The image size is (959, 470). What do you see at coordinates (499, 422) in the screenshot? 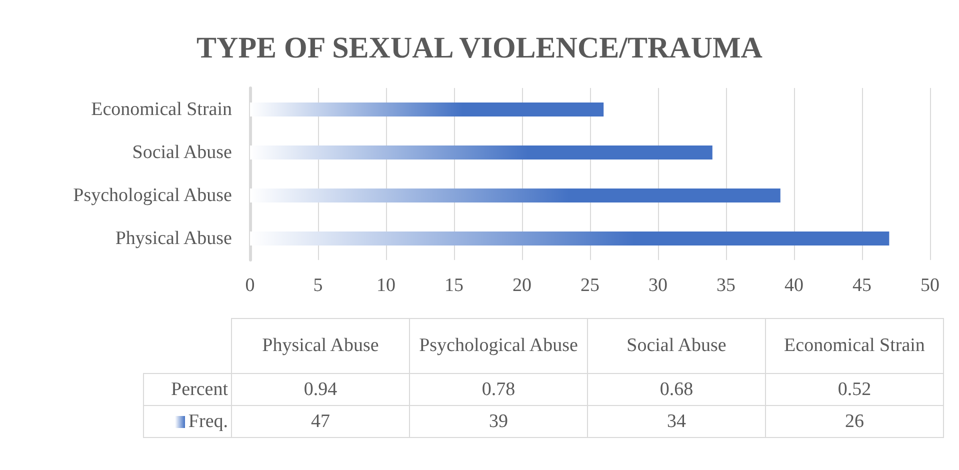
I see `data-label: 39` at bounding box center [499, 422].